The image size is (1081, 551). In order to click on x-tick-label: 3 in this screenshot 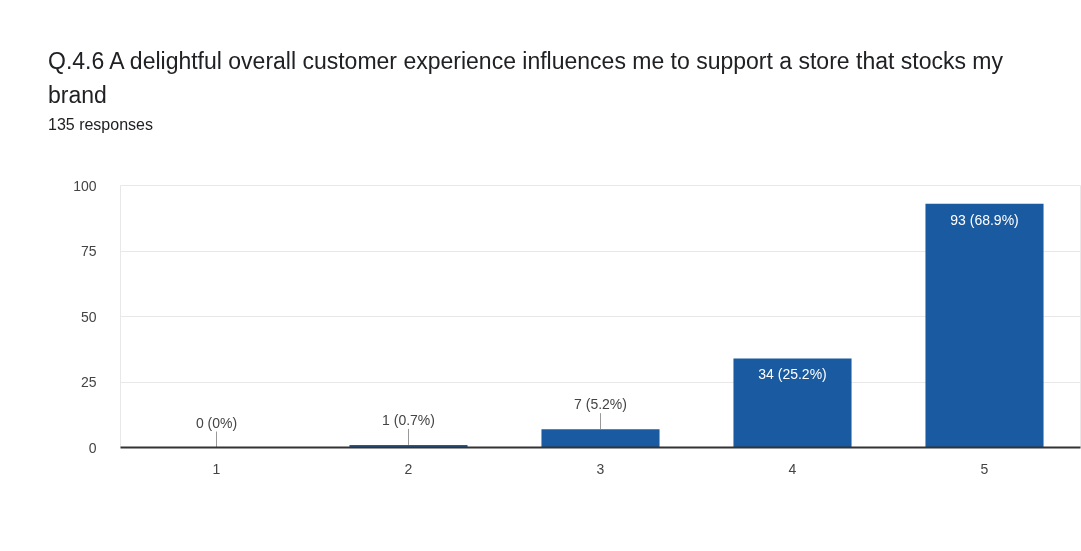, I will do `click(600, 468)`.